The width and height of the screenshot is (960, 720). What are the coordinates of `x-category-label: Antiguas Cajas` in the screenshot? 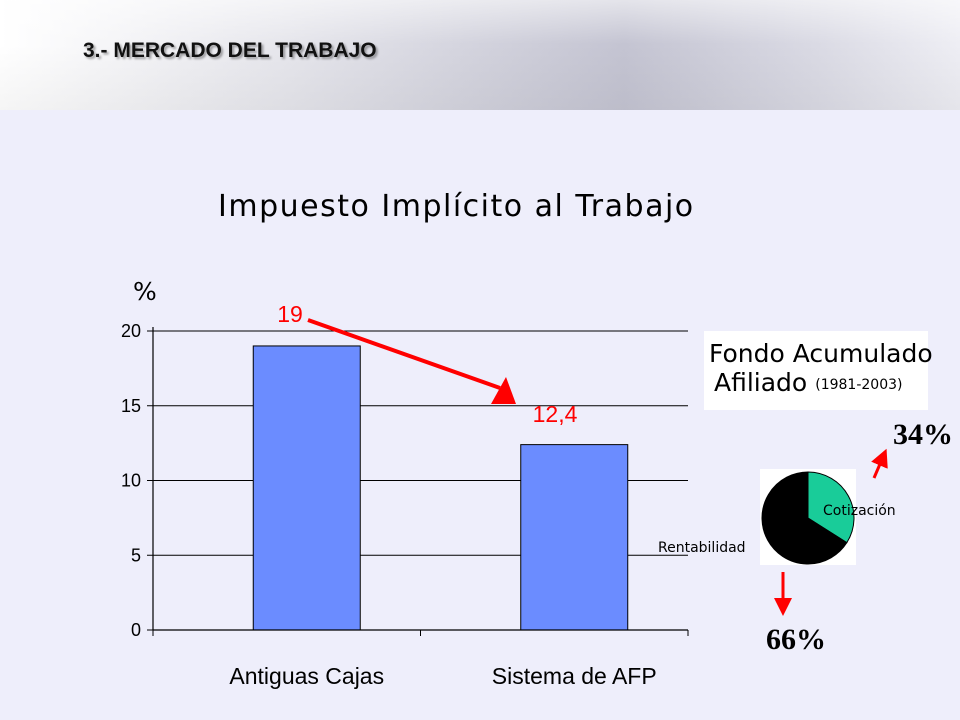 It's located at (306, 676).